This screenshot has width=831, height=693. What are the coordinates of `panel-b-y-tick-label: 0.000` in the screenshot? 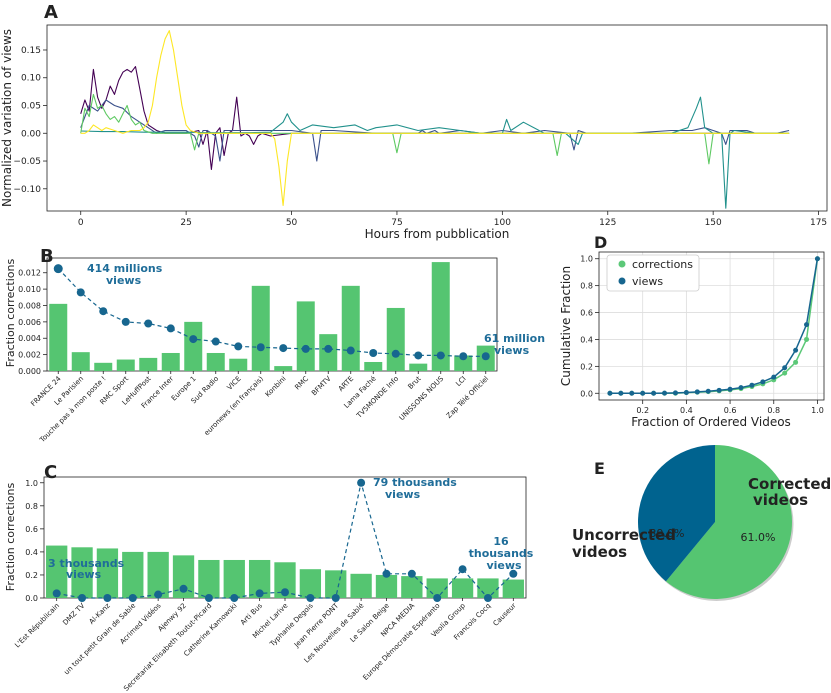 It's located at (29, 371).